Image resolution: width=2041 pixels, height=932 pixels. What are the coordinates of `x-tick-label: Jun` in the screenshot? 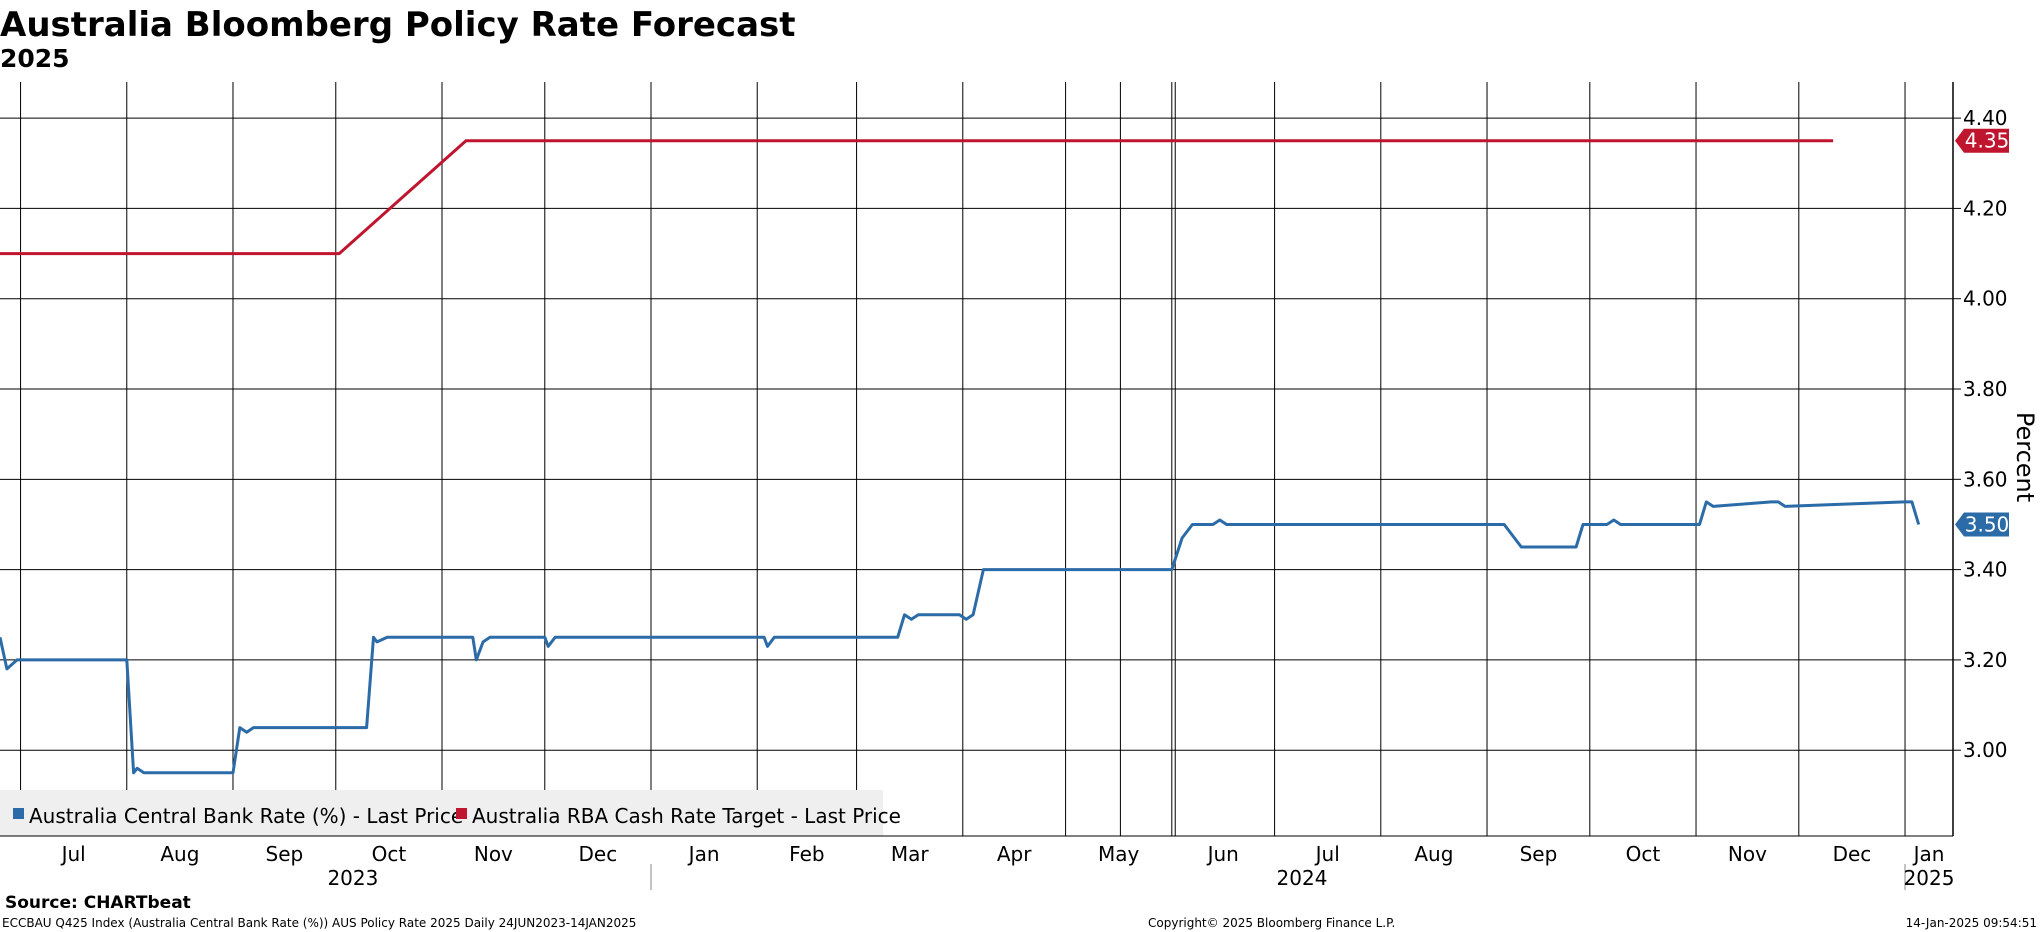 It's located at (1222, 854).